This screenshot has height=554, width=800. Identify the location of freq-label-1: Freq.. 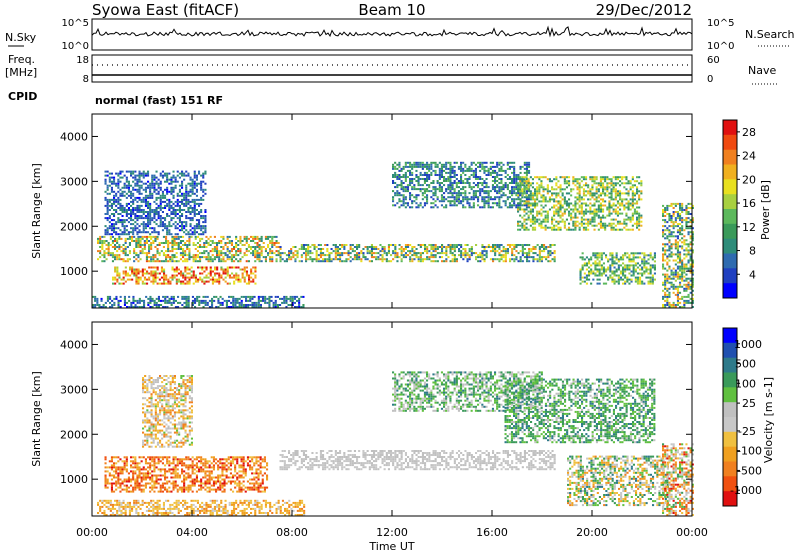
(21, 59).